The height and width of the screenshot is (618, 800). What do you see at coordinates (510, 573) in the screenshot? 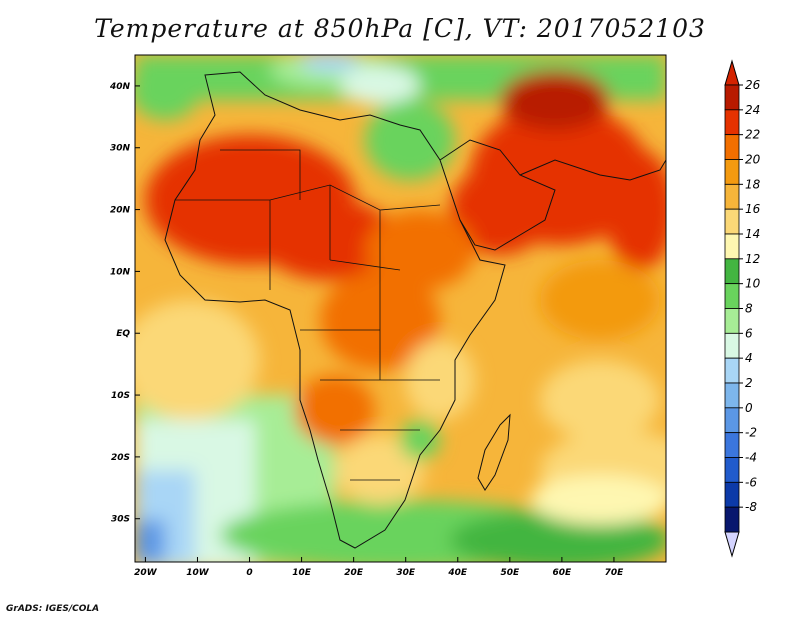
I see `lon-tick-label: 50E` at bounding box center [510, 573].